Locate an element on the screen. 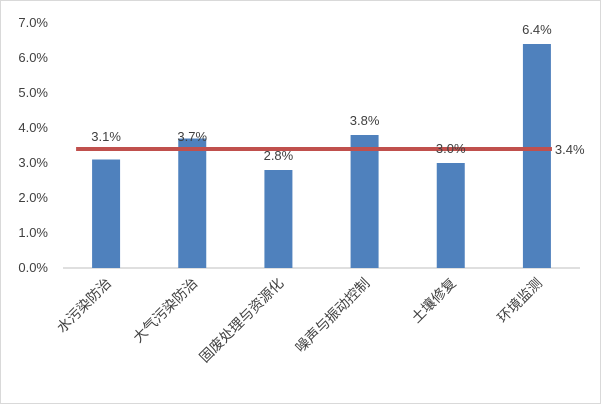 This screenshot has height=404, width=601. y-axis-tick-labels: 0.0% 1.0% 2.0% 3.0% 4.0% 5.0% 6.0% 7.0% is located at coordinates (33, 145).